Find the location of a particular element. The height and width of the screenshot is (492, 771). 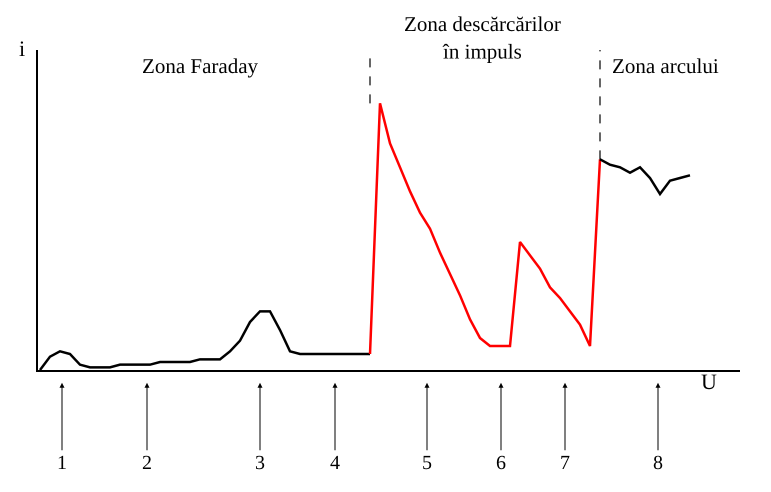

text: Zona descărcărilor în impuls is located at coordinates (482, 38).